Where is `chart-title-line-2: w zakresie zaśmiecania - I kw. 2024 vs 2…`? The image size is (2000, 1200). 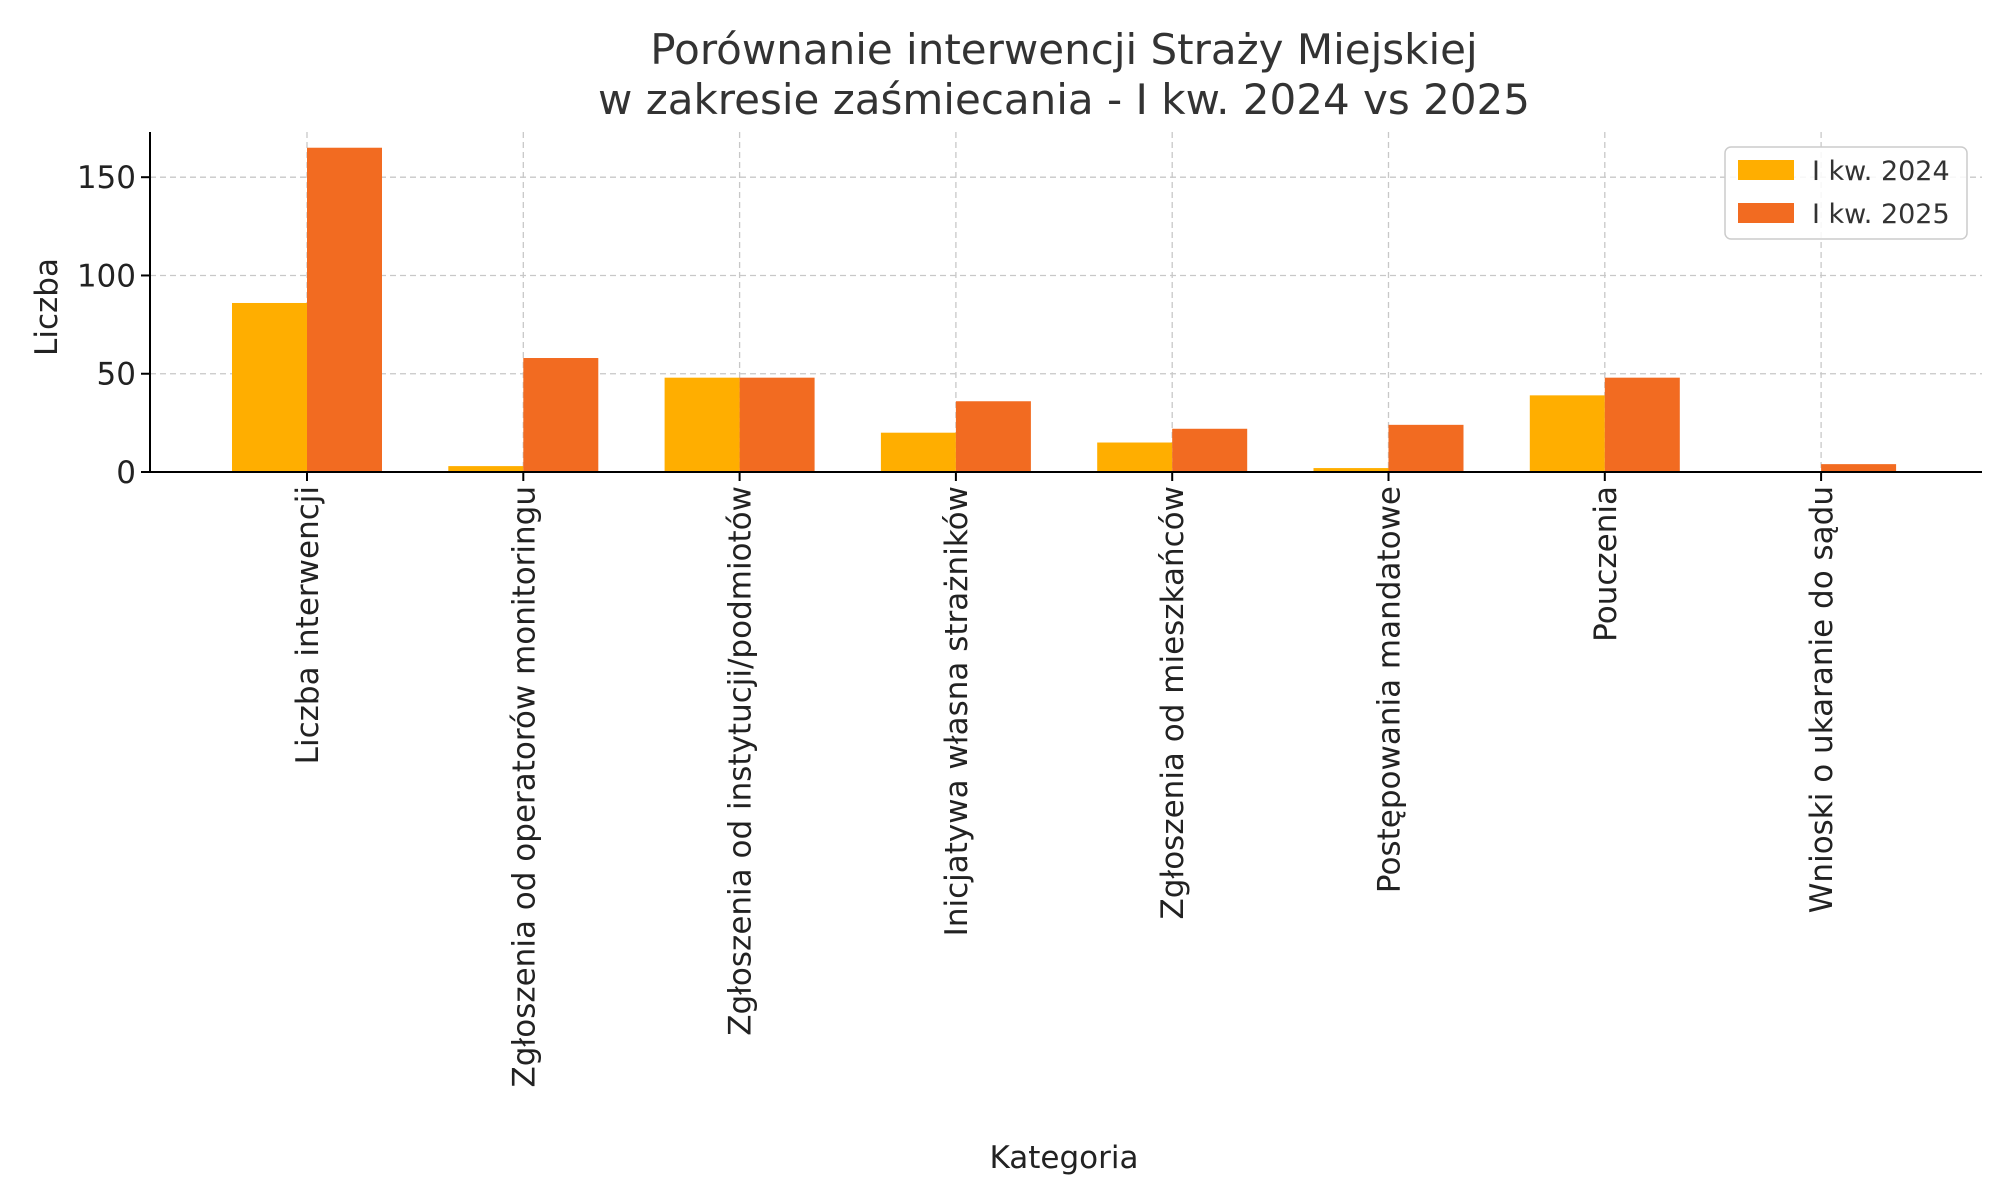
chart-title-line-2: w zakresie zaśmiecania - I kw. 2024 vs 2… is located at coordinates (1064, 99).